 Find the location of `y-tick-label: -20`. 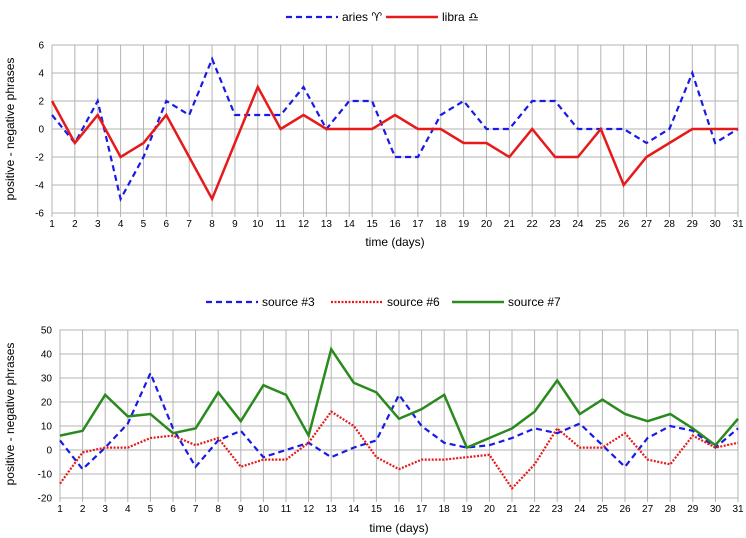

y-tick-label: -20 is located at coordinates (45, 499).